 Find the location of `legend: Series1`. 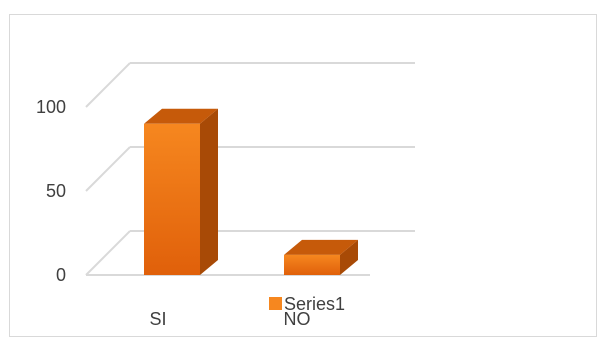

legend: Series1 is located at coordinates (307, 304).